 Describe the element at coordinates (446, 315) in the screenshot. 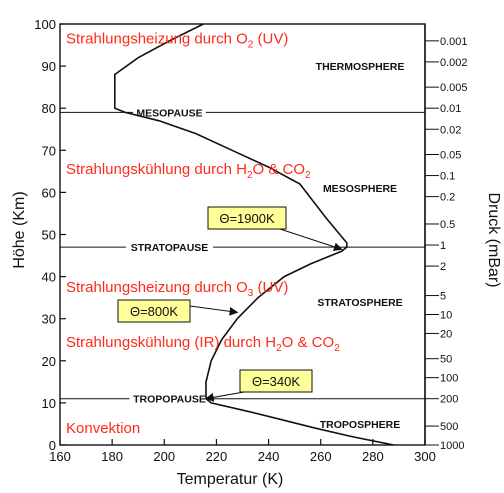

I see `pressure-tick-label: 10` at that location.